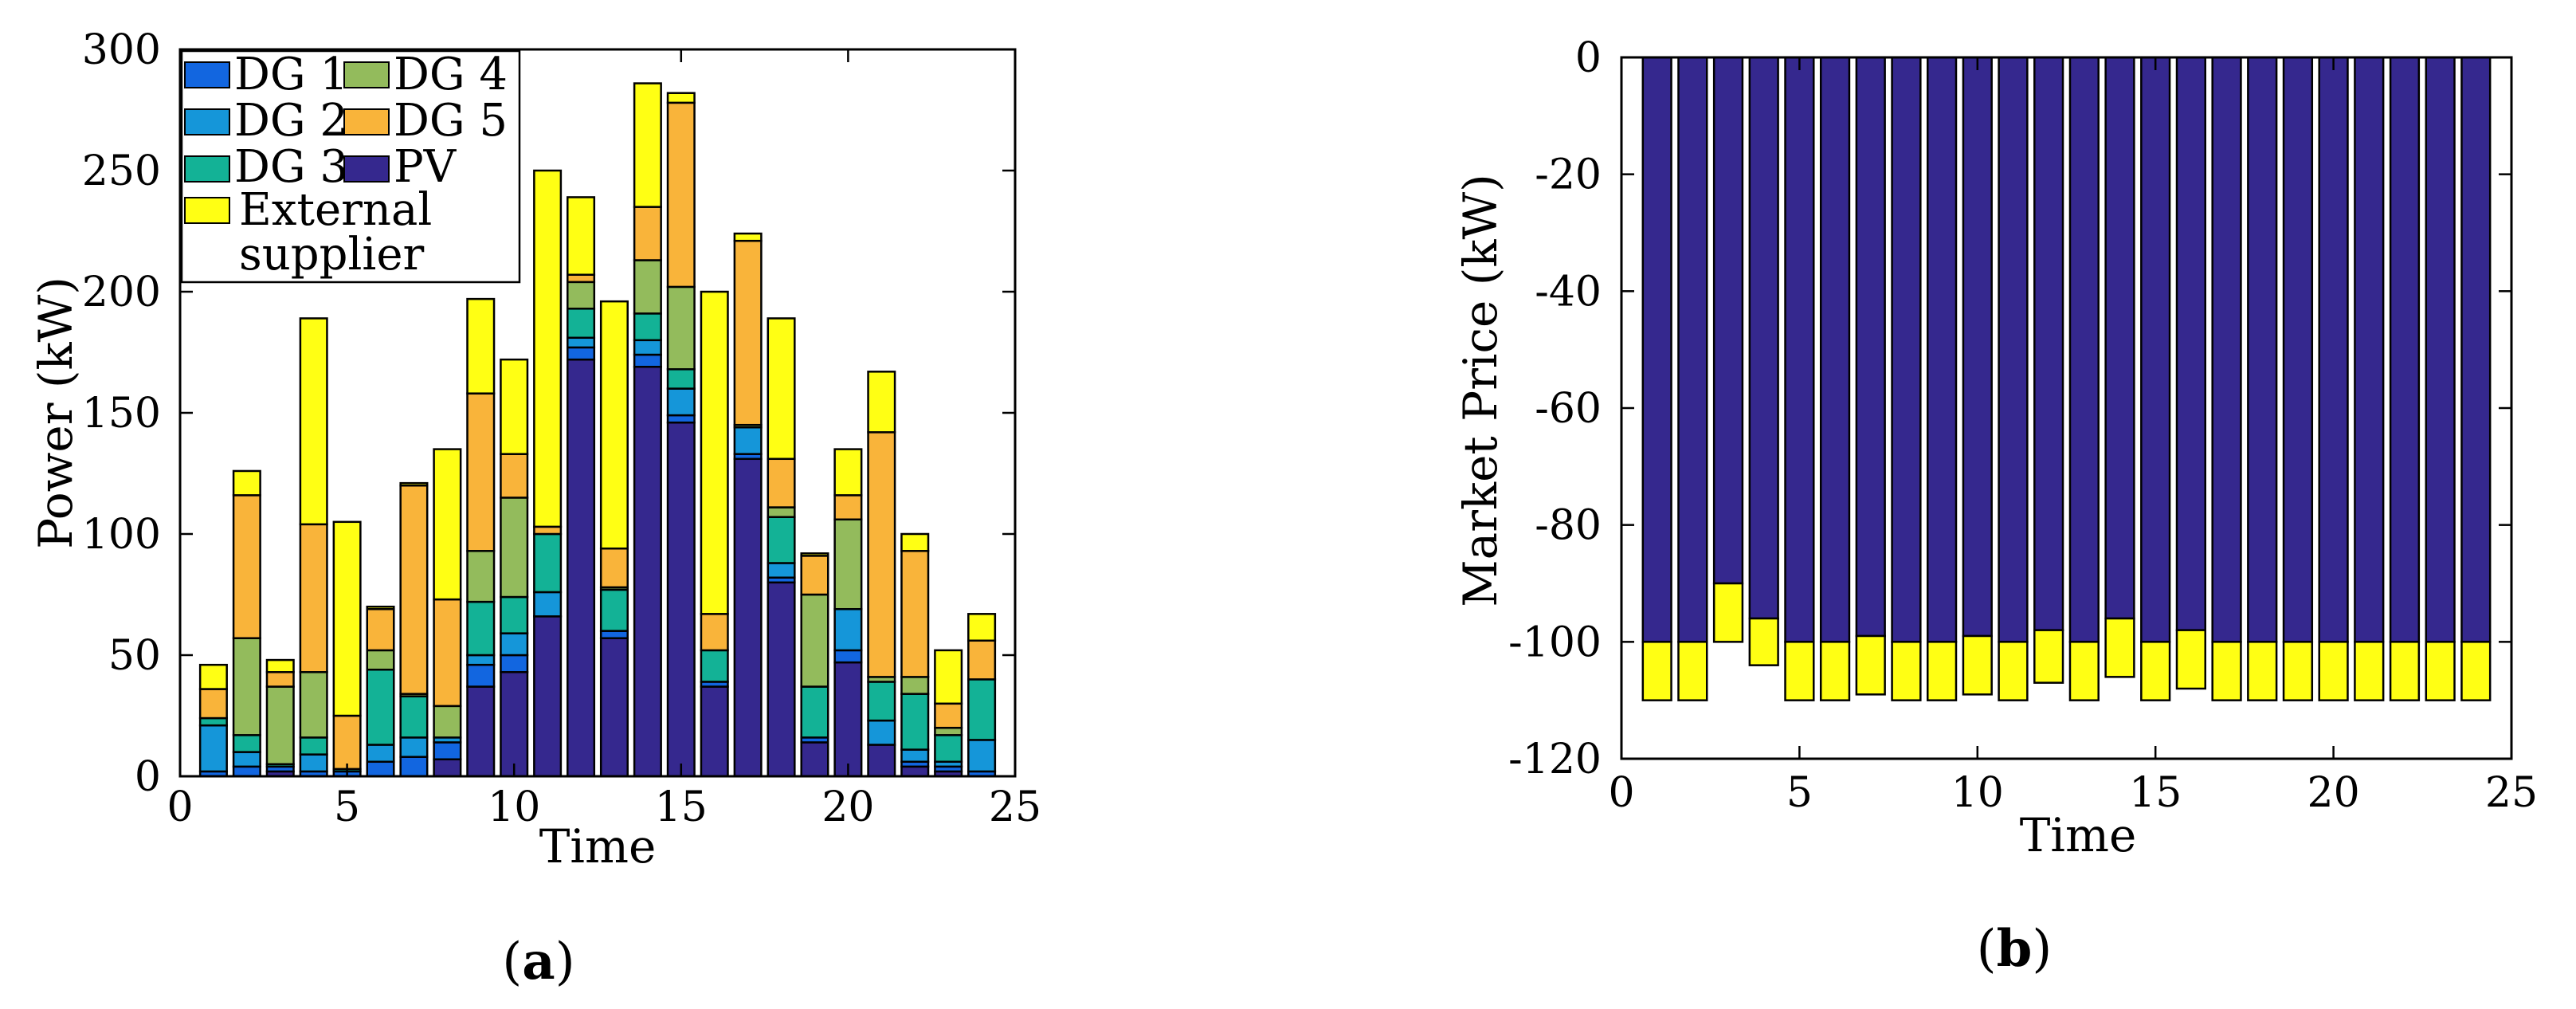  Describe the element at coordinates (1942, 671) in the screenshot. I see `panel-b-bar-yellow-segment-t9` at that location.